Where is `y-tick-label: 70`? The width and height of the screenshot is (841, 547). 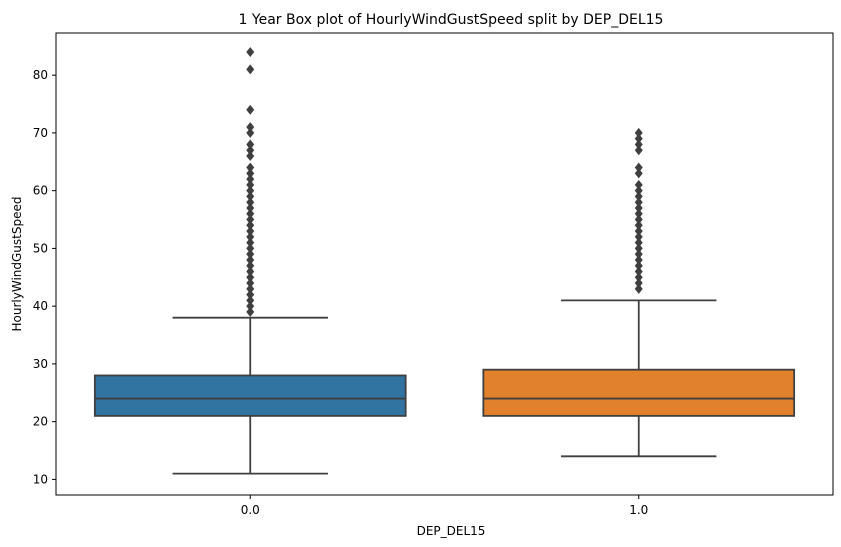 y-tick-label: 70 is located at coordinates (40, 133).